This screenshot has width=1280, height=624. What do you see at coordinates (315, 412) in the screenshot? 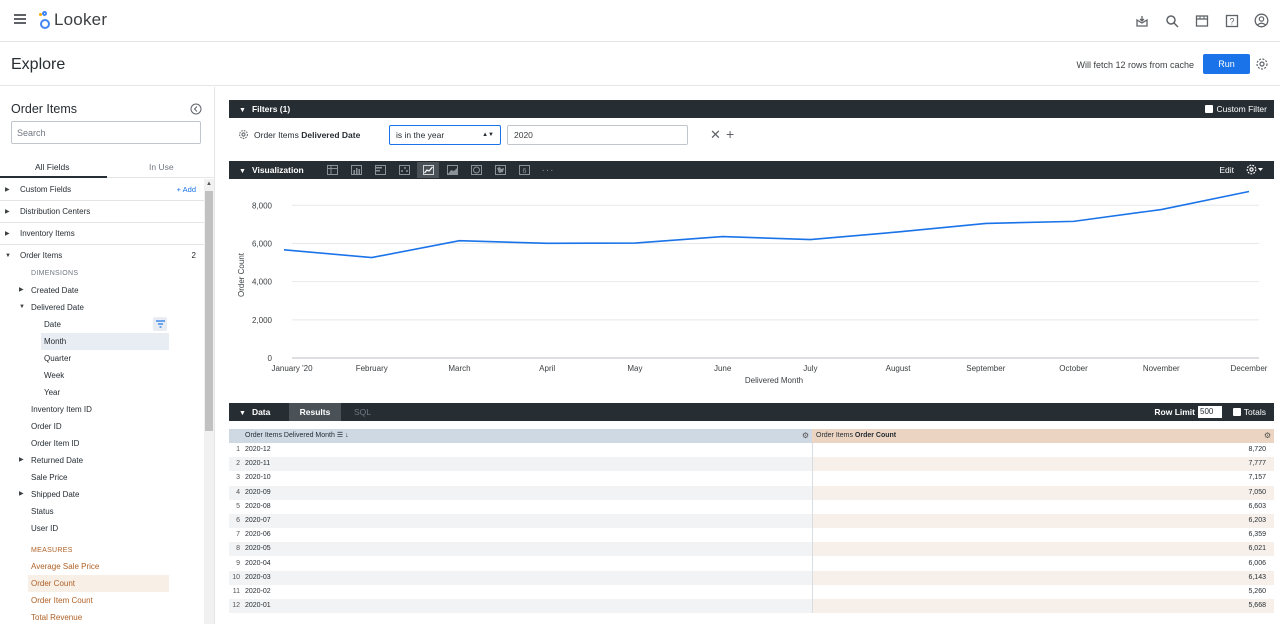
I see `tab-results: Results` at bounding box center [315, 412].